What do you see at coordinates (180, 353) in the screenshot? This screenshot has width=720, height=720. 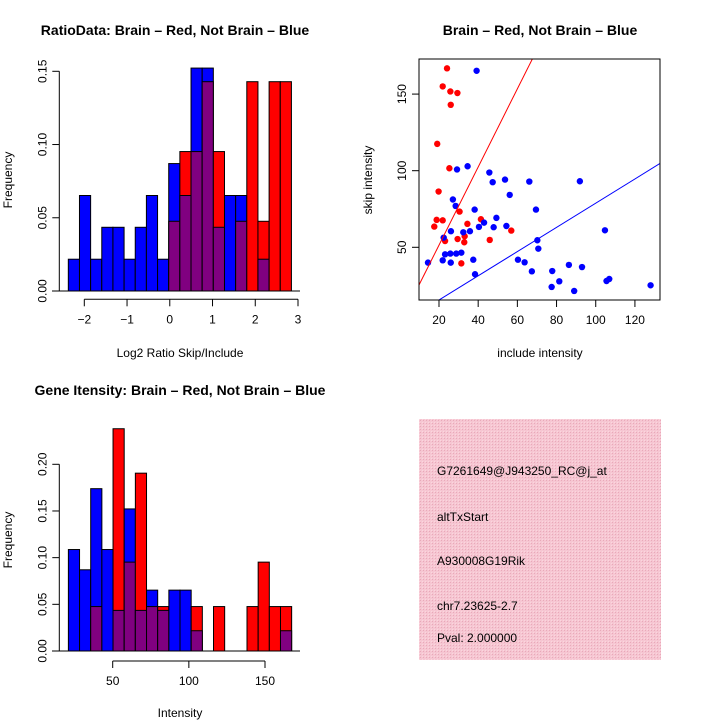 I see `ratio-histogram-xlabel: Log2 Ratio Skip/Include` at bounding box center [180, 353].